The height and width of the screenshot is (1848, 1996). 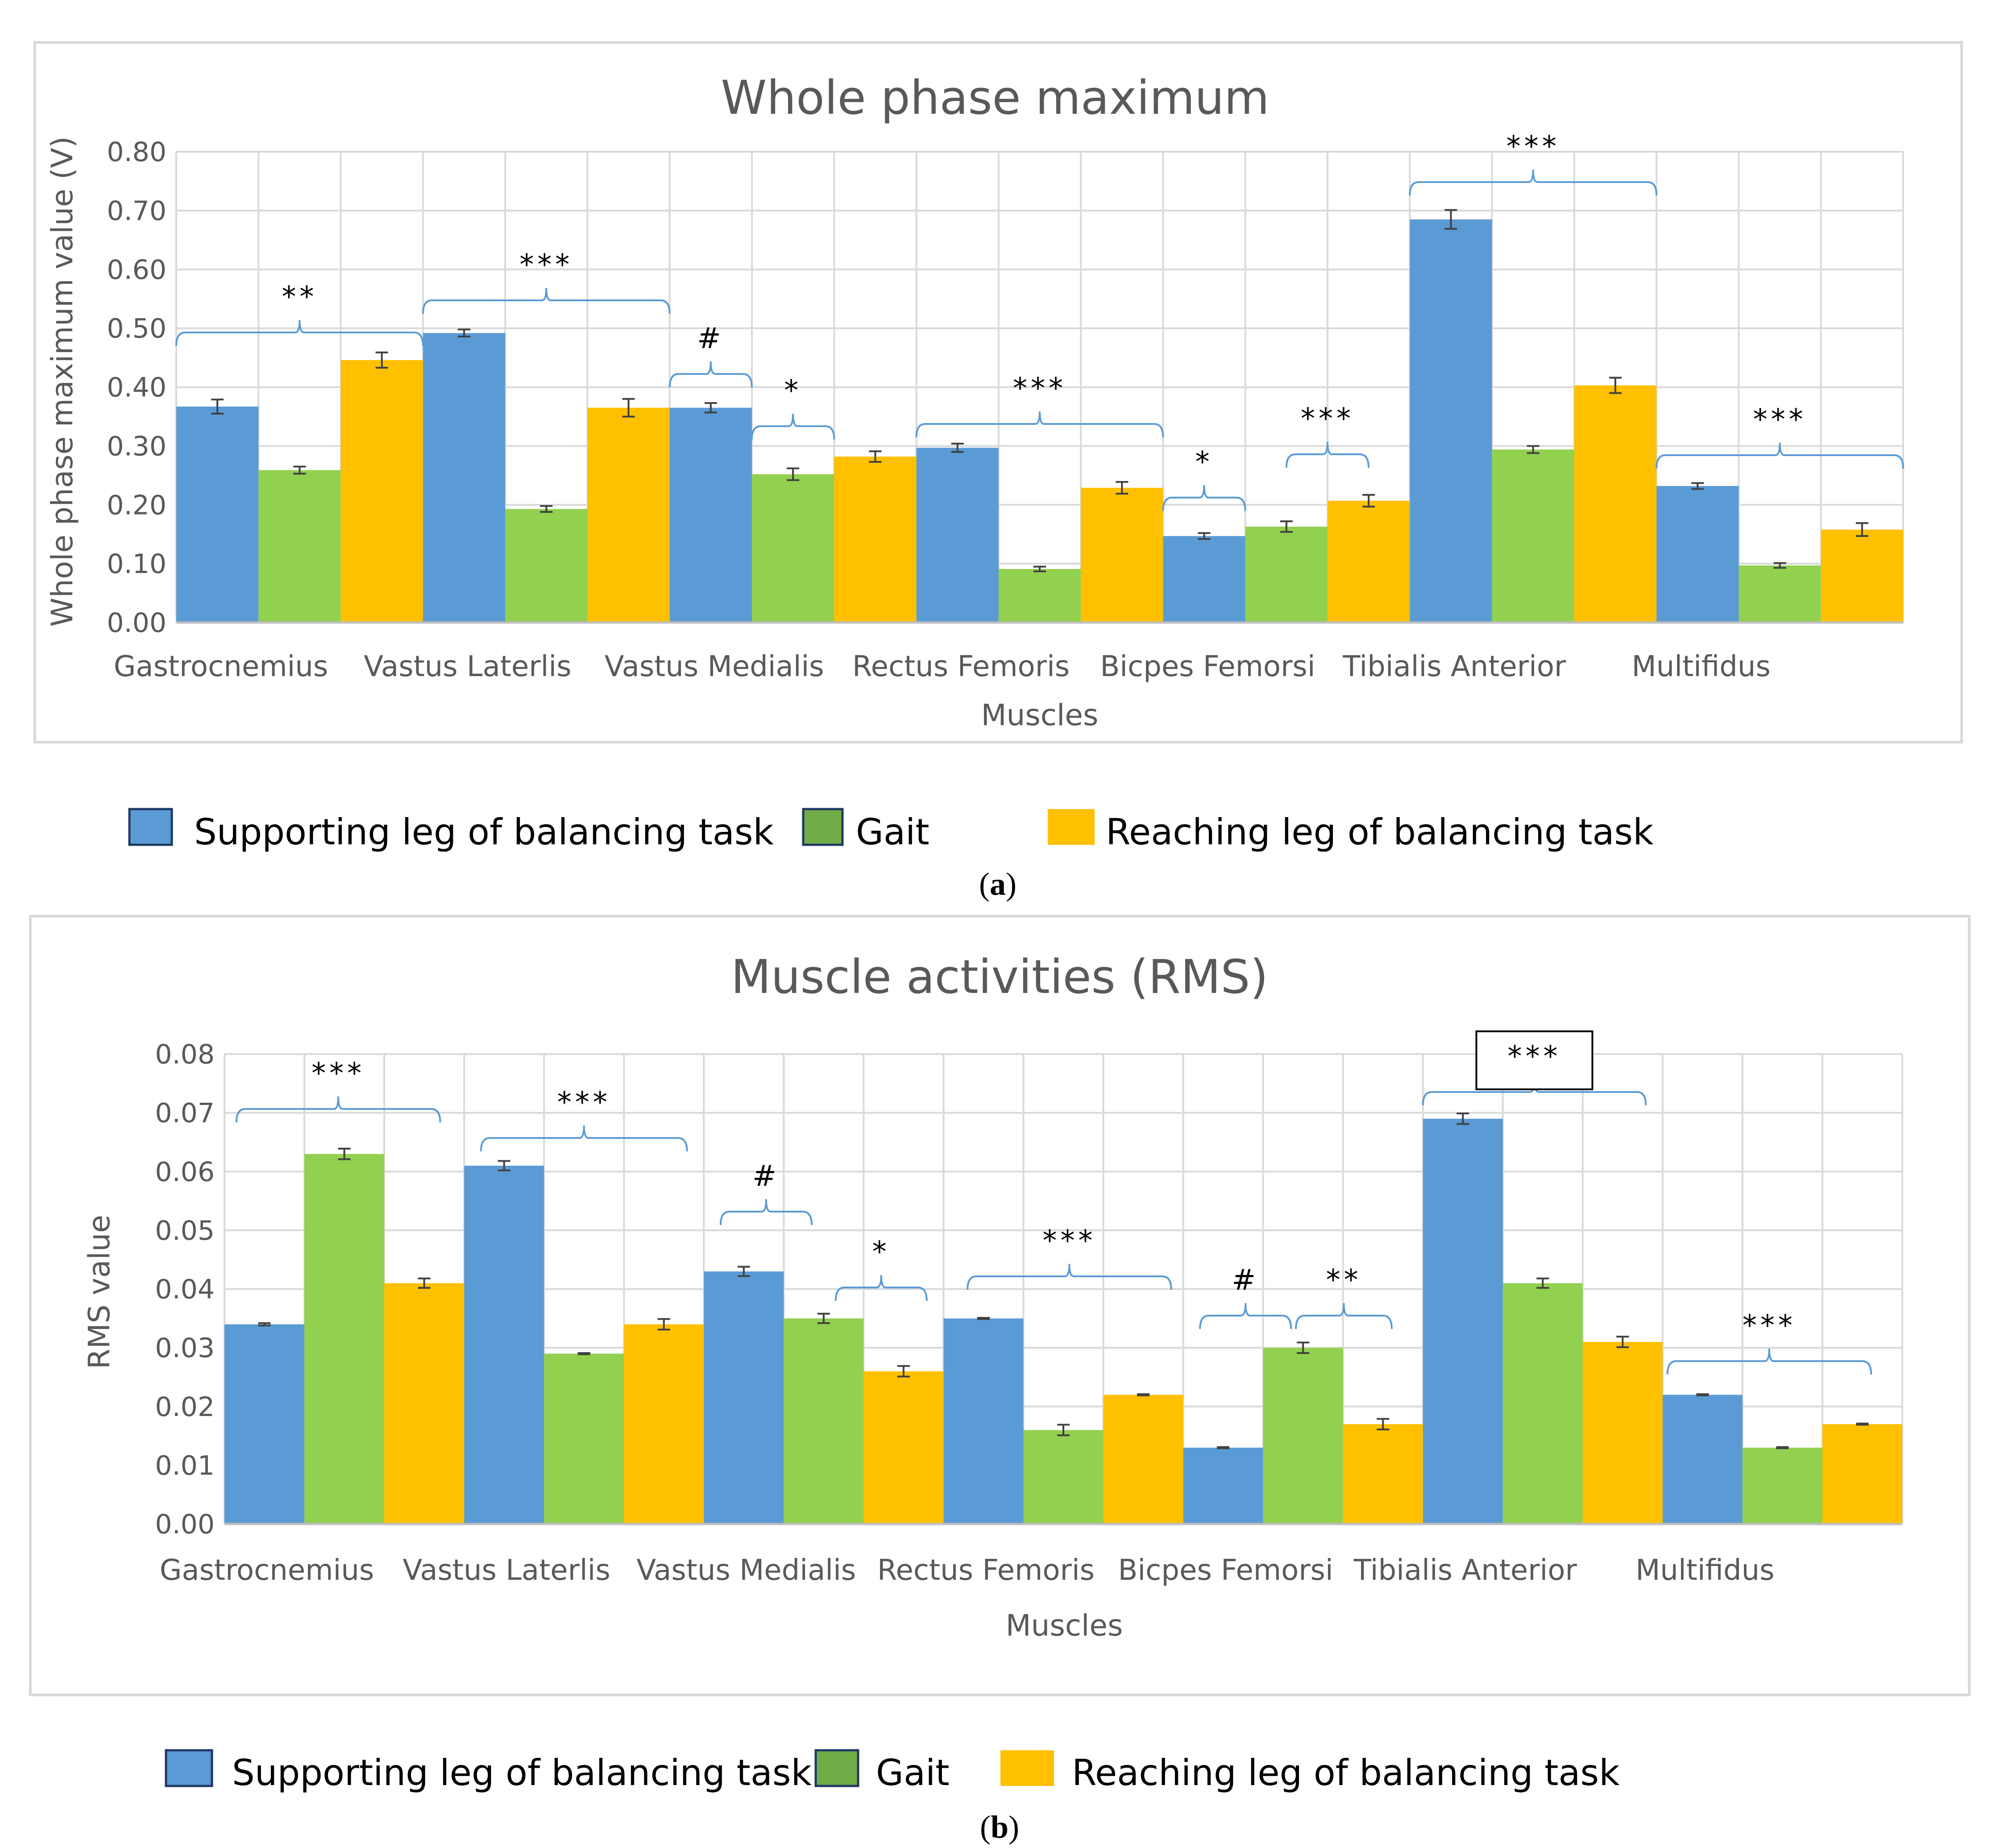 I want to click on legend-a-swatch-supporting, so click(x=151, y=827).